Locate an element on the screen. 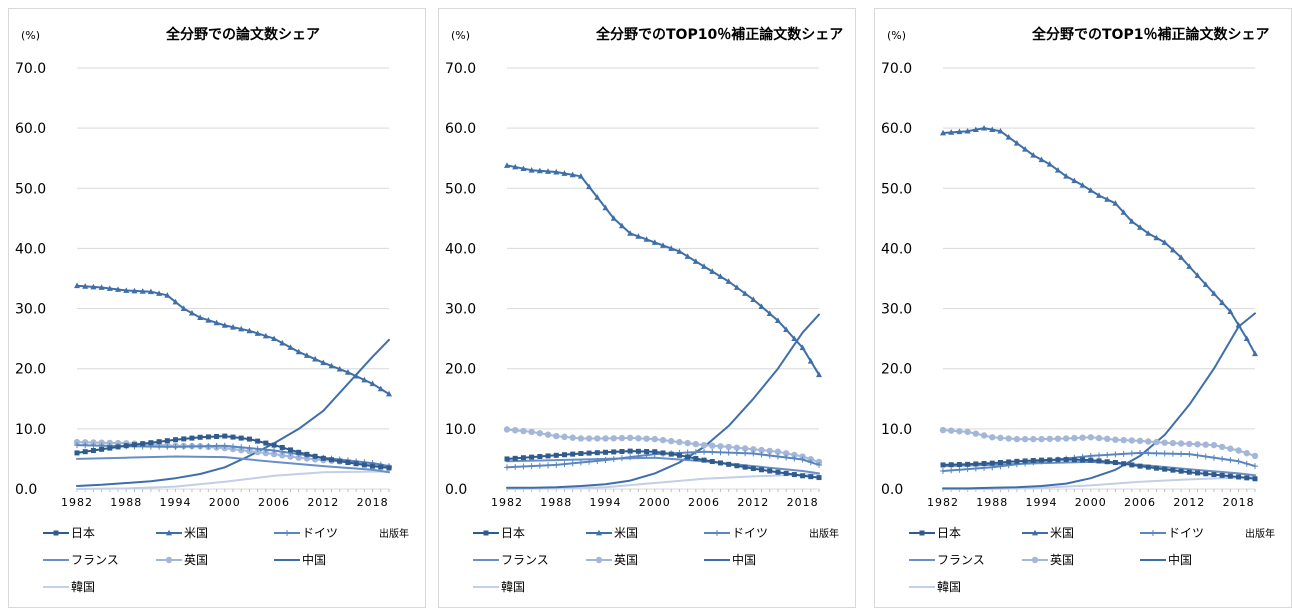 The image size is (1292, 609). legend-label: ドイツ is located at coordinates (750, 533).